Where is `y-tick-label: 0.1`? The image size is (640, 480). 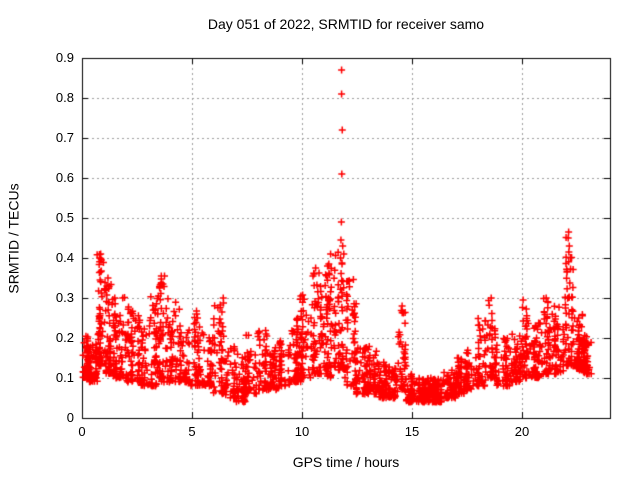
y-tick-label: 0.1 is located at coordinates (64, 377).